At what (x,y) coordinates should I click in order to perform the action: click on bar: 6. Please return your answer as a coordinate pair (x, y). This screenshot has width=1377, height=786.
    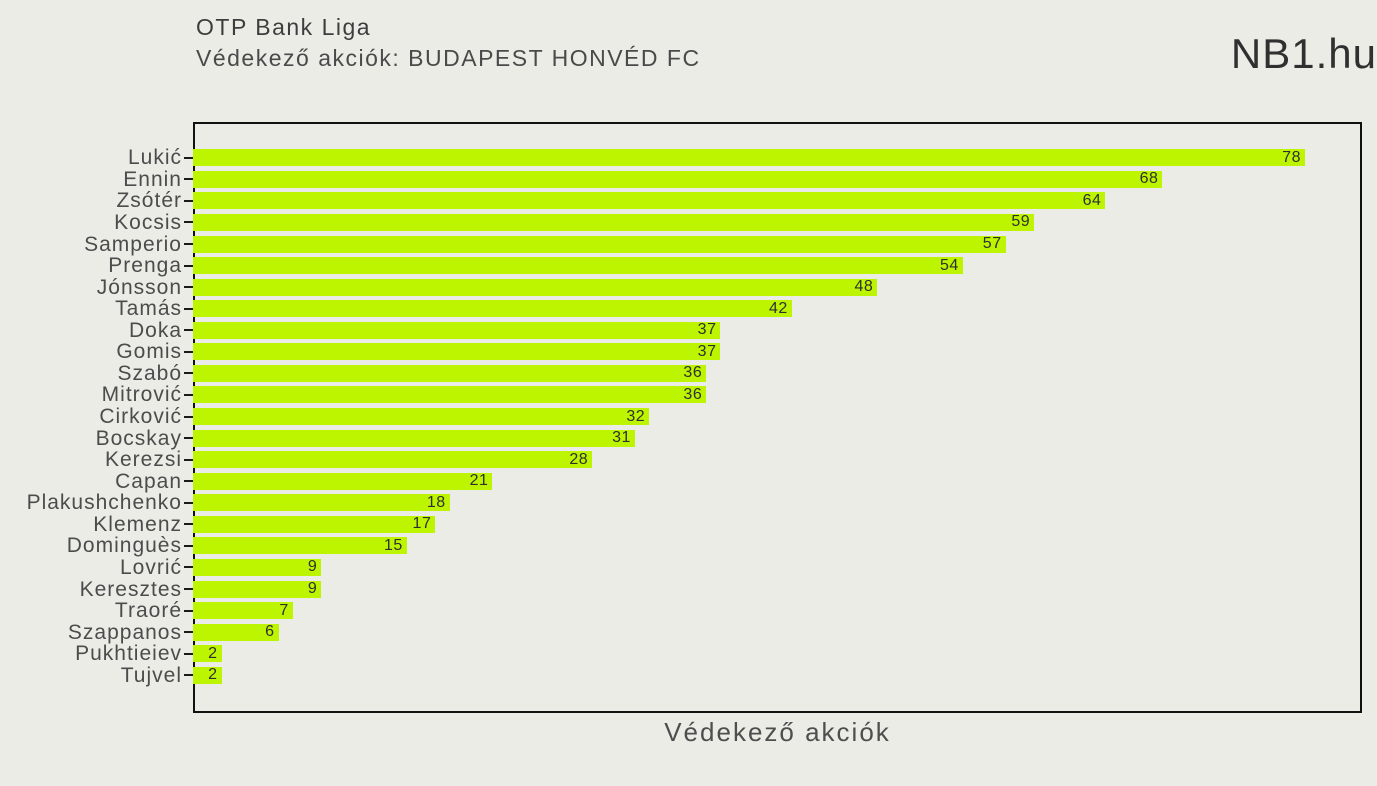
    Looking at the image, I should click on (236, 632).